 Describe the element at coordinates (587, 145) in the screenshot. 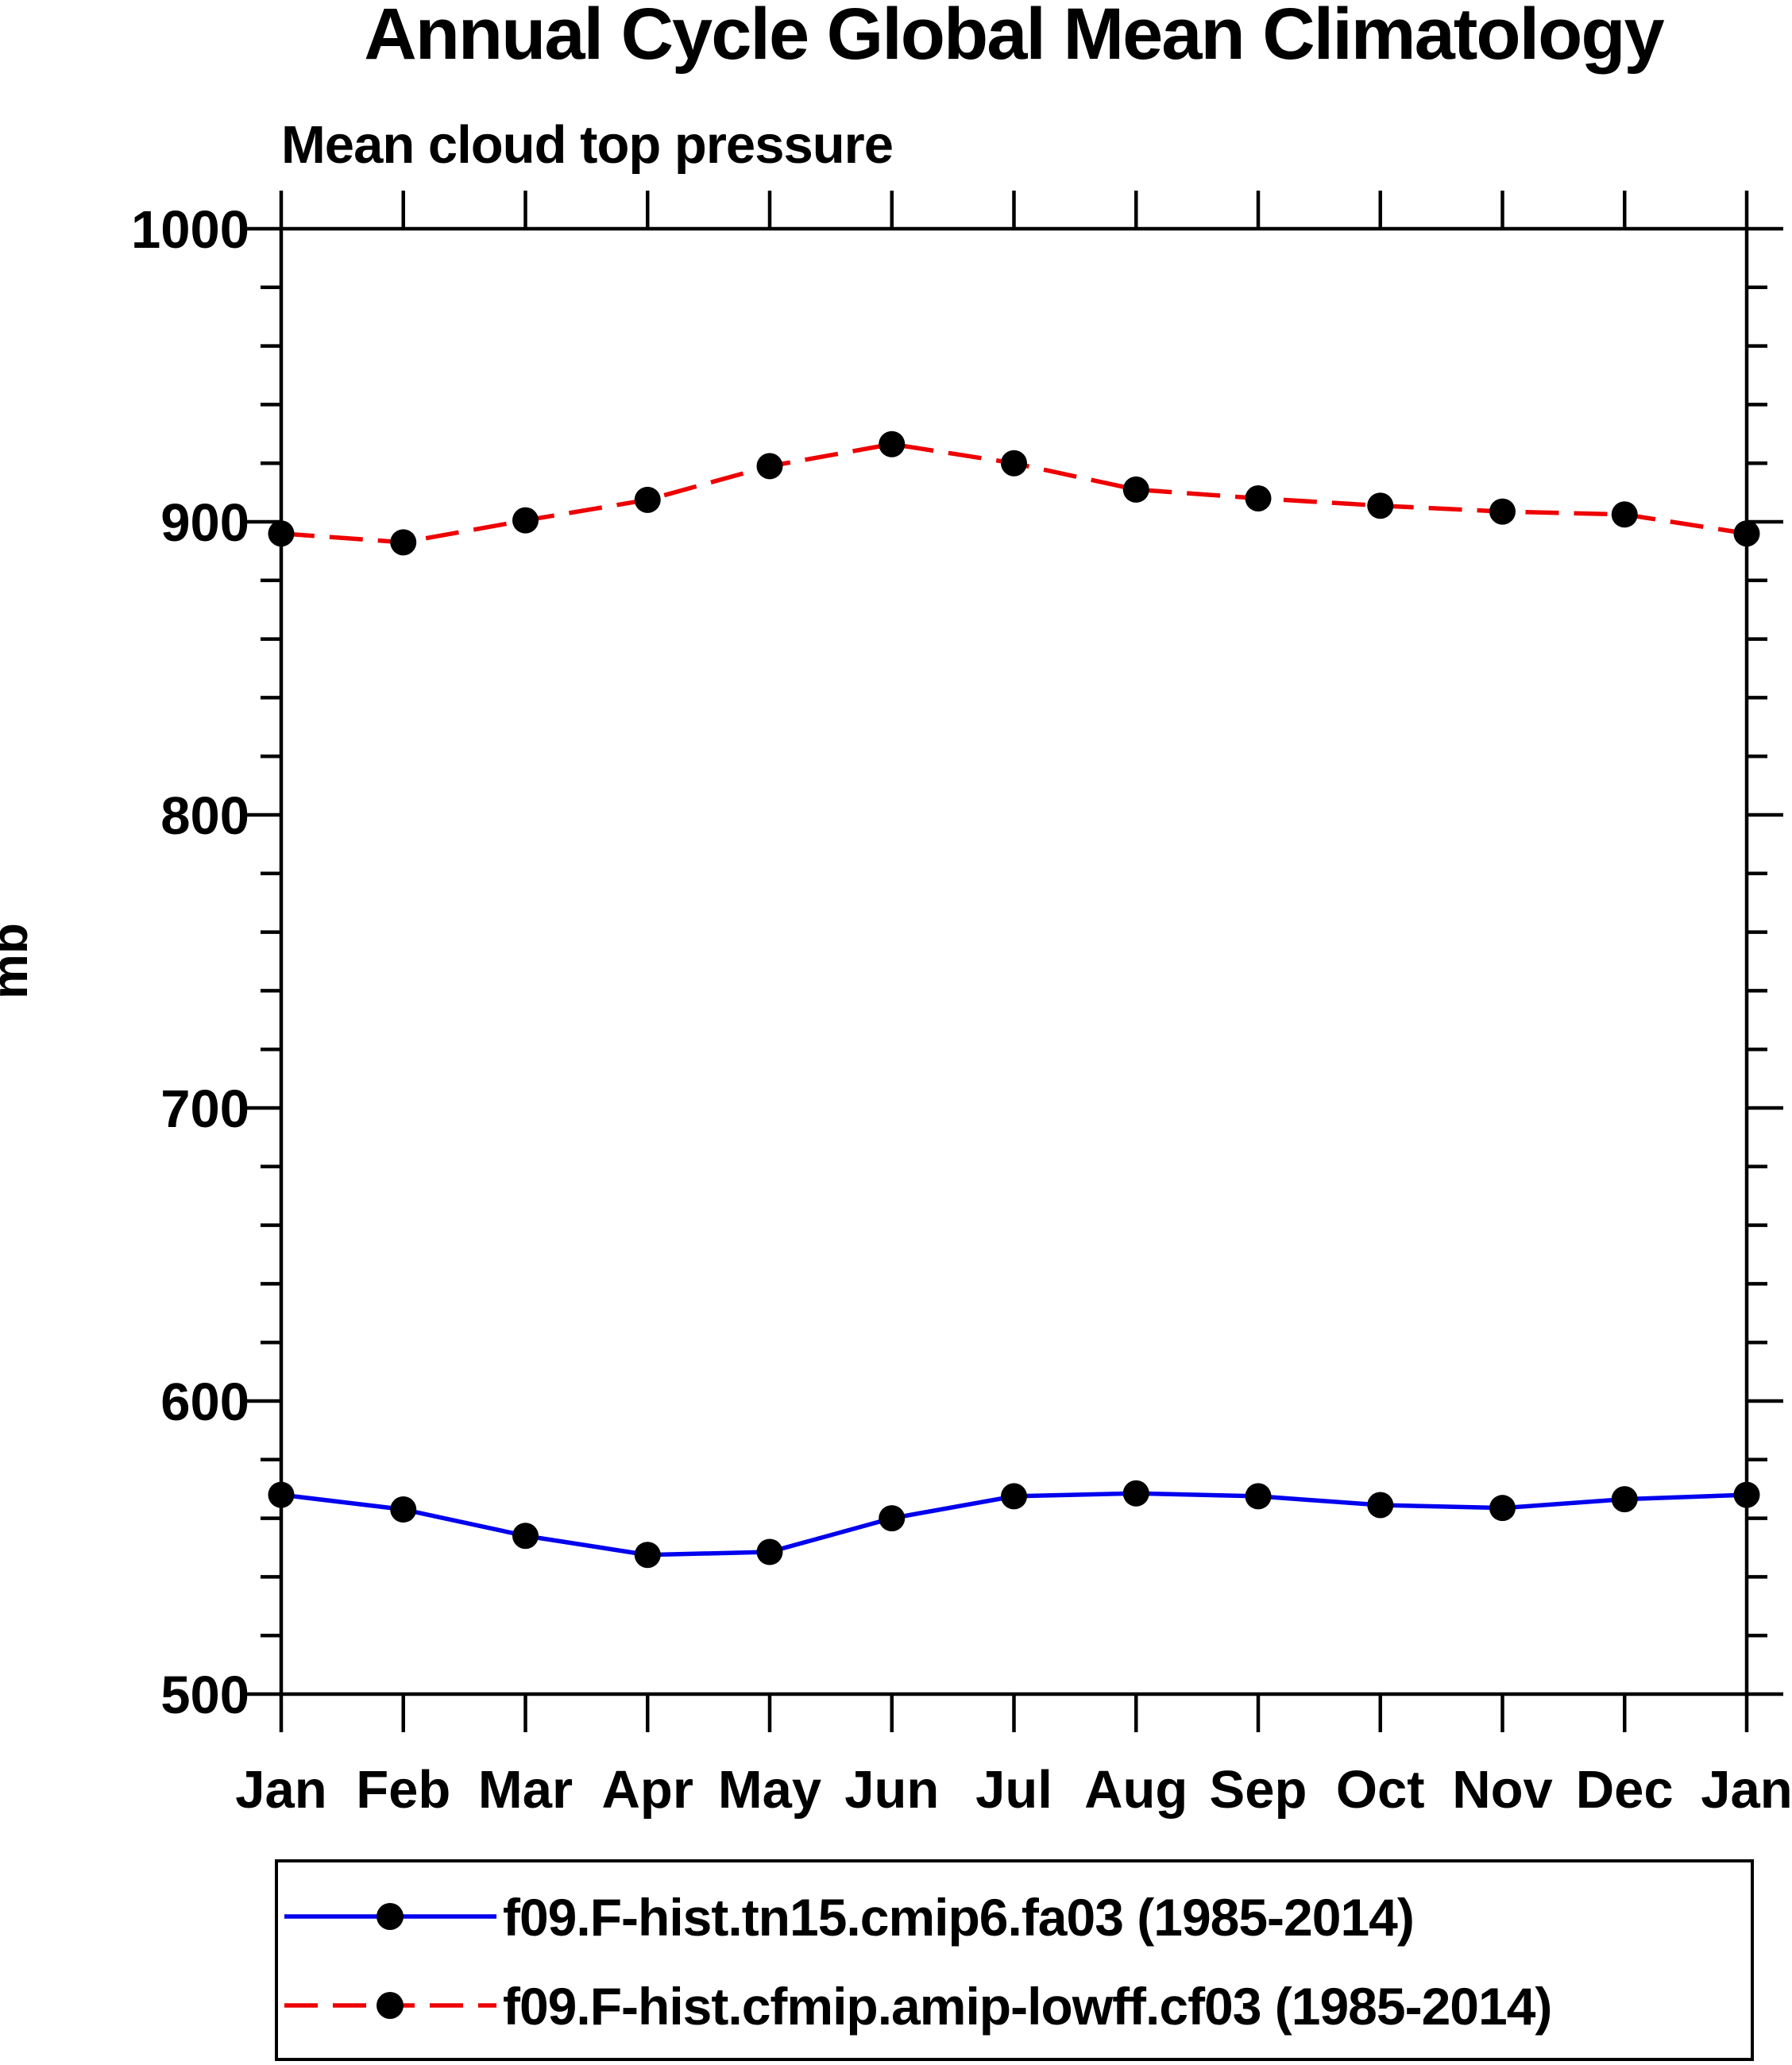

I see `chart-subtitle: Mean cloud top pressure` at that location.